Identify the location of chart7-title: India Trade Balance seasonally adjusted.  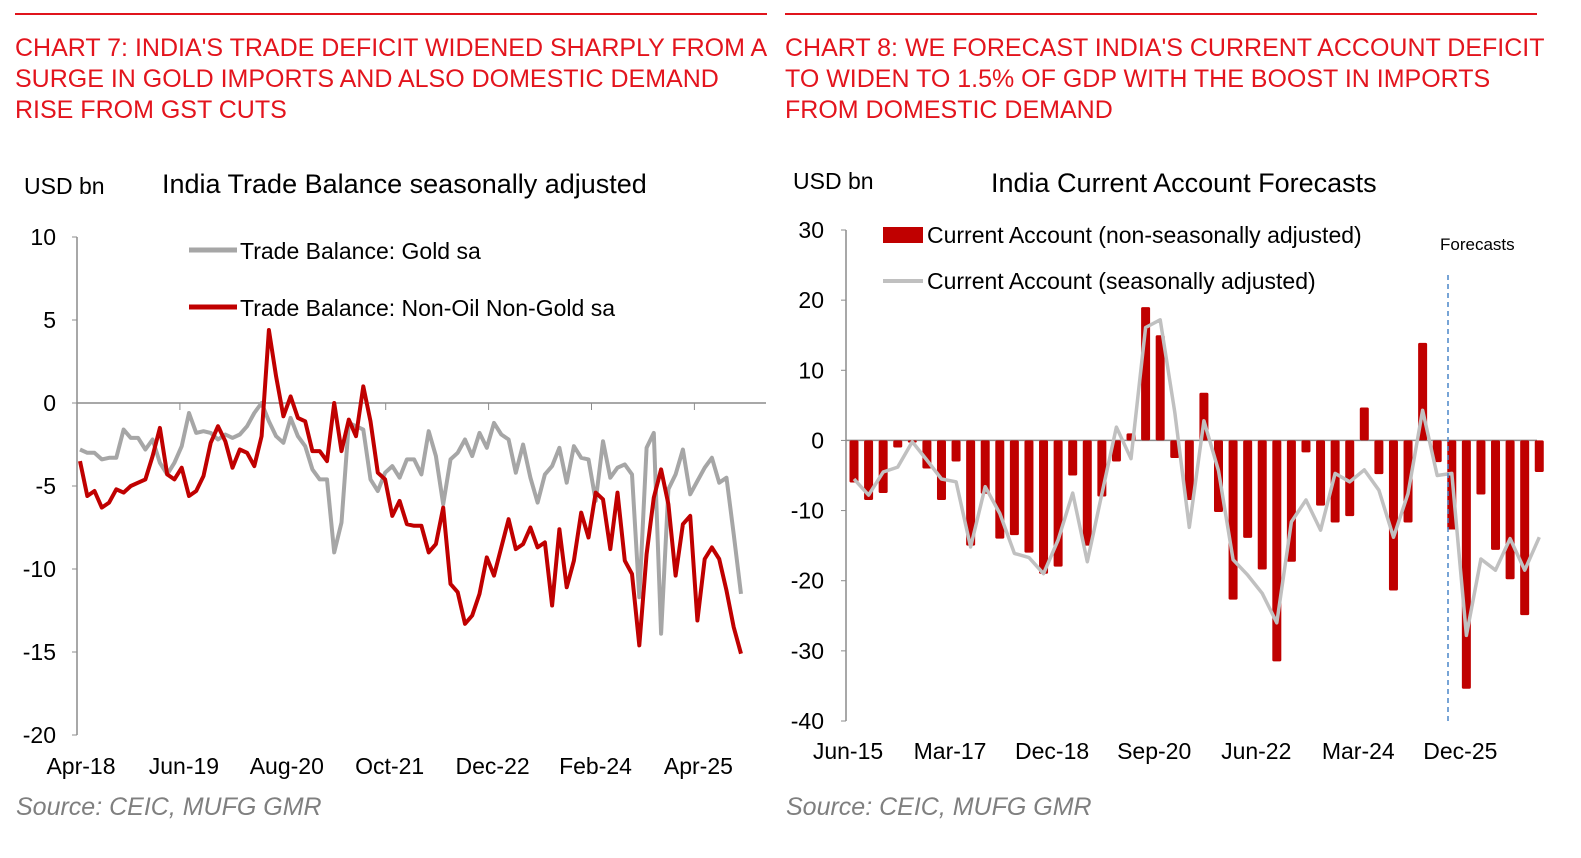
(404, 184).